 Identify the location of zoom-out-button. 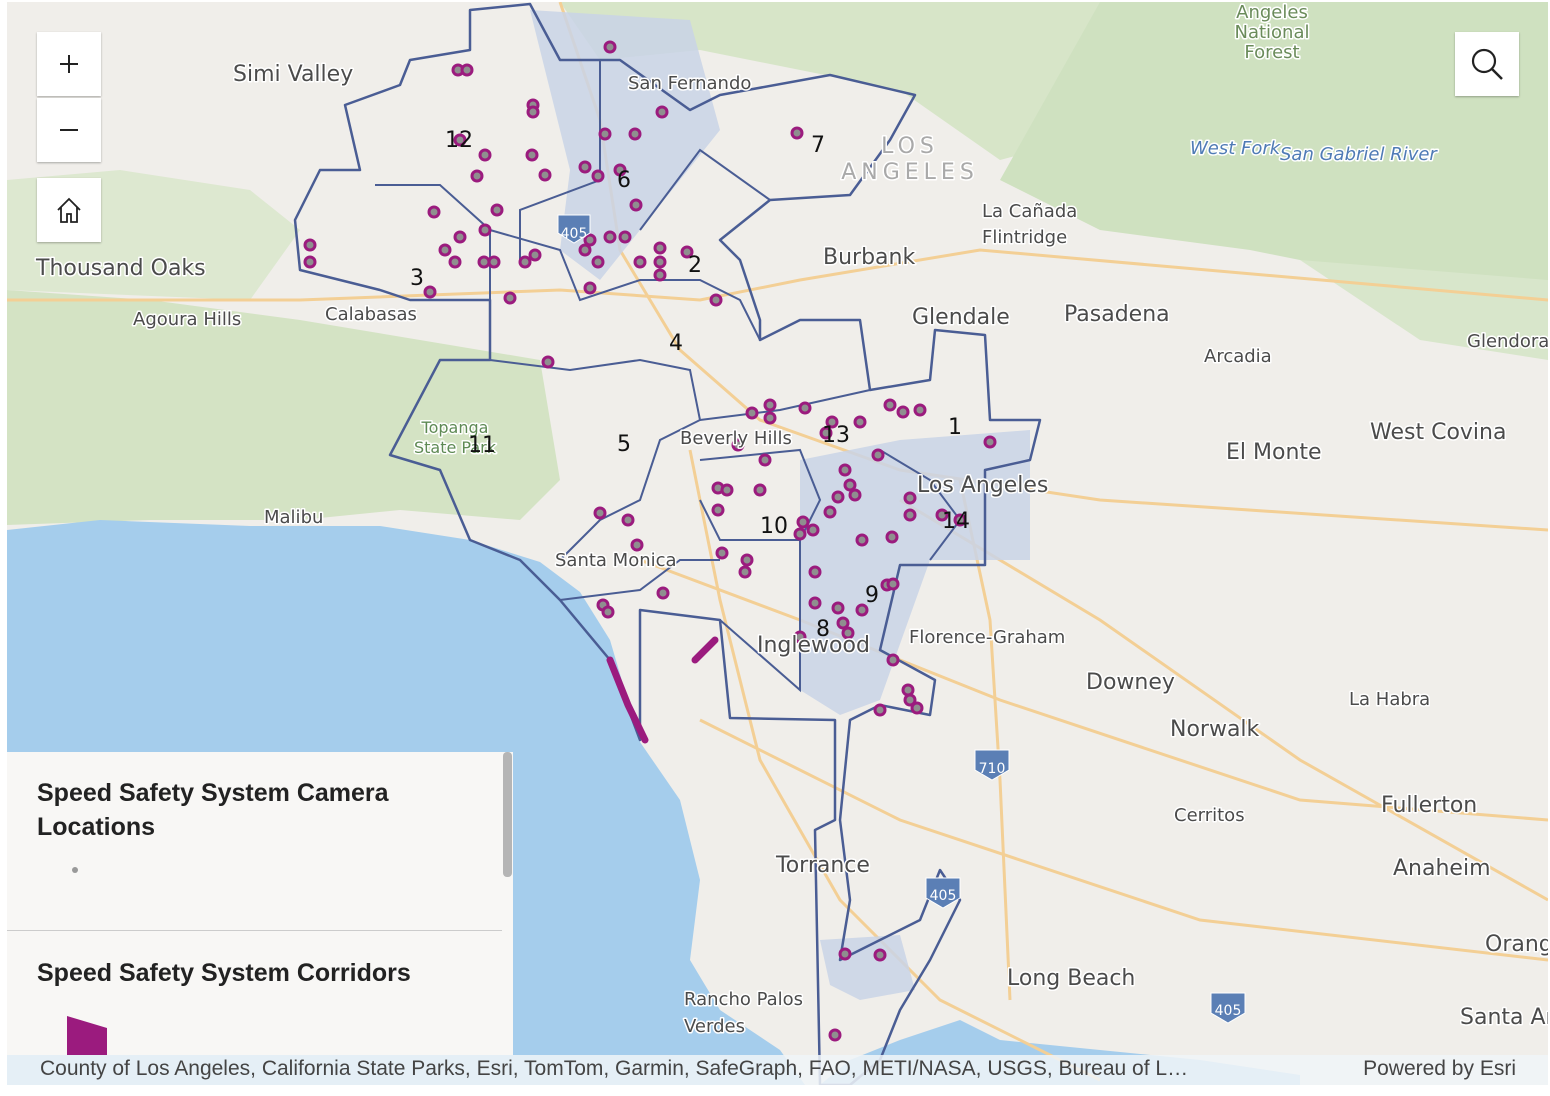
(69, 130).